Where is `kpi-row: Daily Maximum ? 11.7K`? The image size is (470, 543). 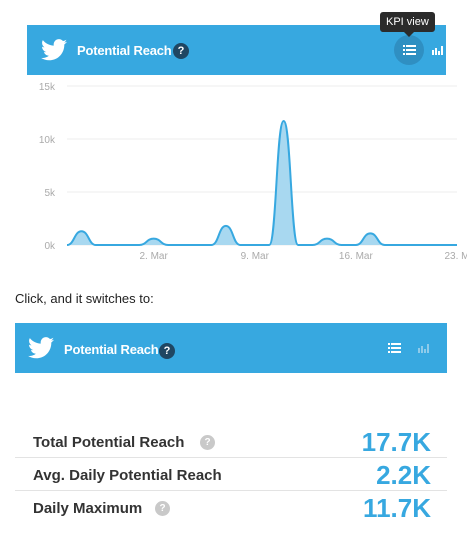
kpi-row: Daily Maximum ? 11.7K is located at coordinates (231, 507).